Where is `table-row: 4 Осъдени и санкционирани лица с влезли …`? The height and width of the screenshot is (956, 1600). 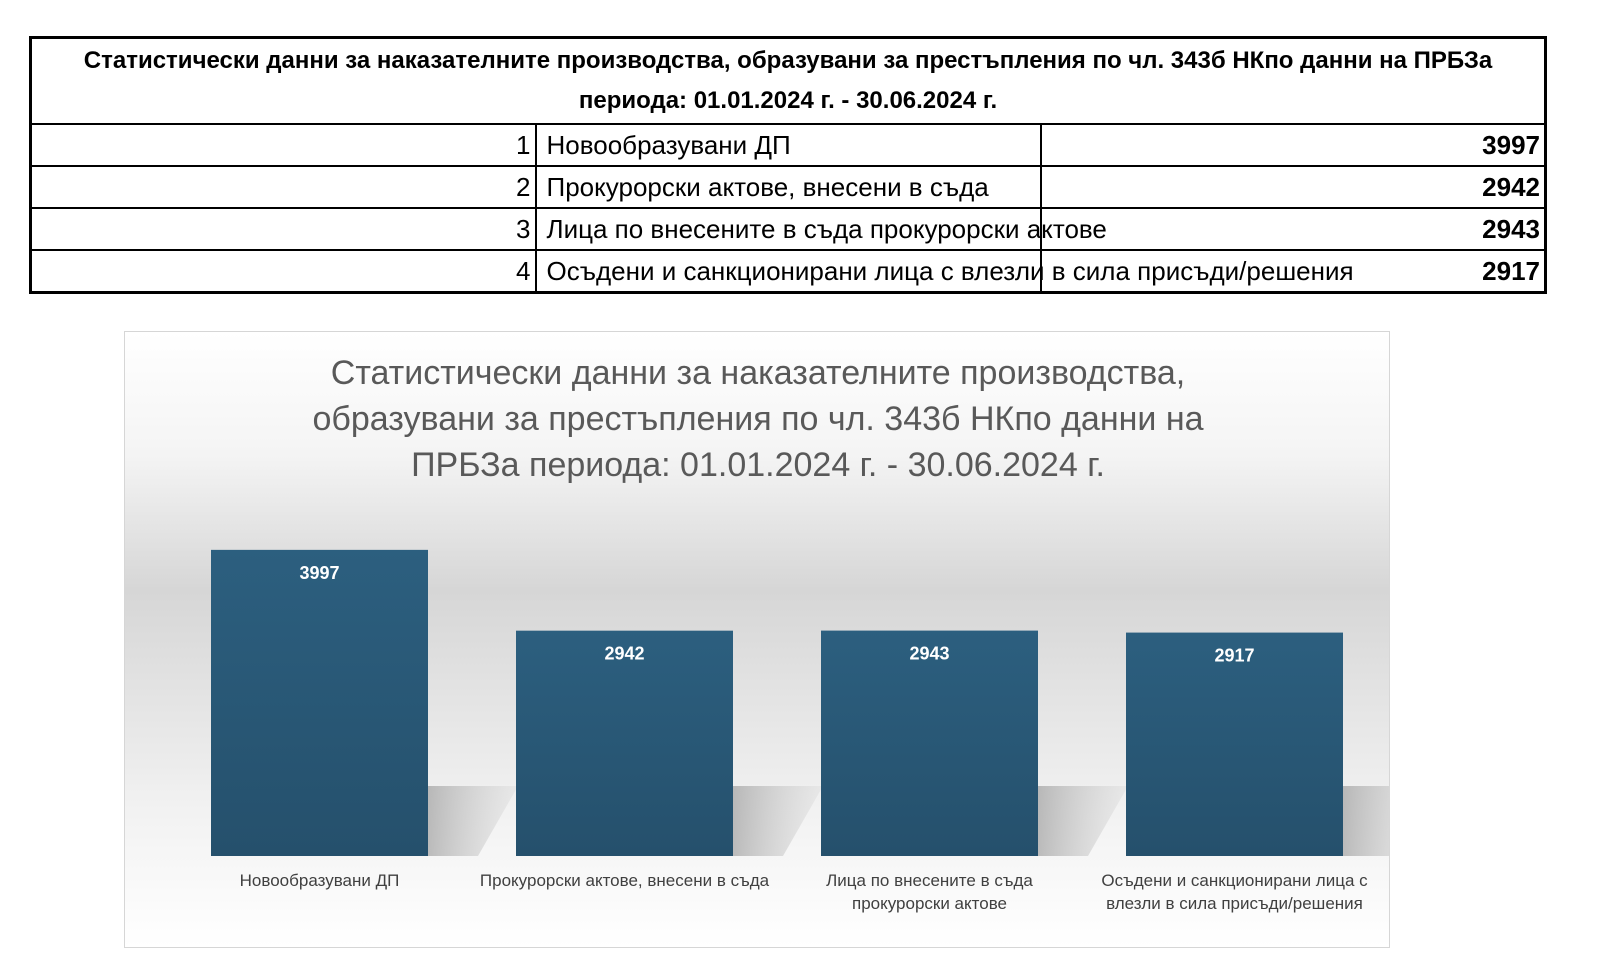
table-row: 4 Осъдени и санкционирани лица с влезли … is located at coordinates (788, 271).